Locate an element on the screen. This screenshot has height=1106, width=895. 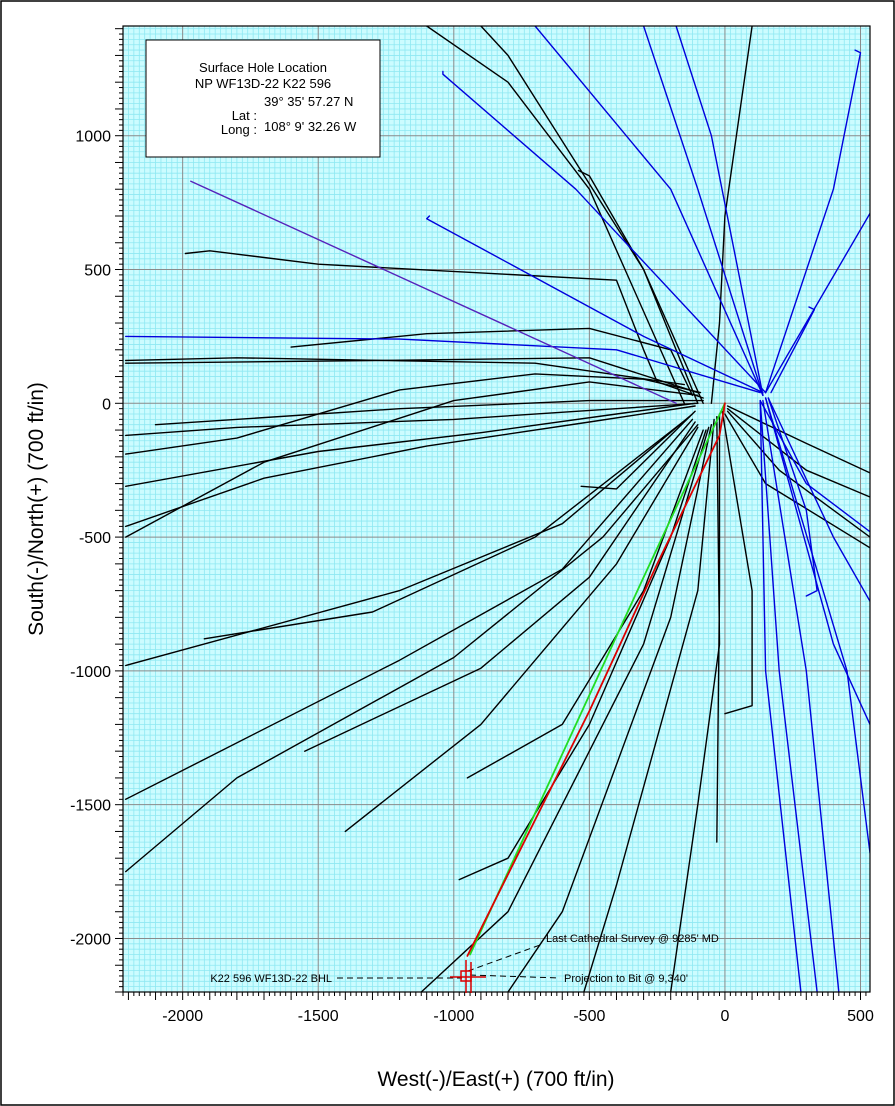
x-tick-label: 0 is located at coordinates (724, 1016).